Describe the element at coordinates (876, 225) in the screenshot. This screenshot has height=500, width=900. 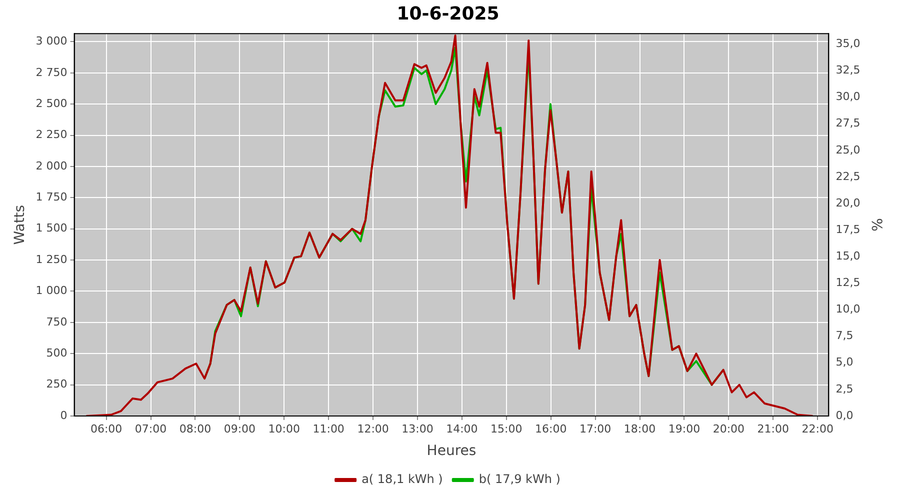
I see `y2-axis-title: %` at that location.